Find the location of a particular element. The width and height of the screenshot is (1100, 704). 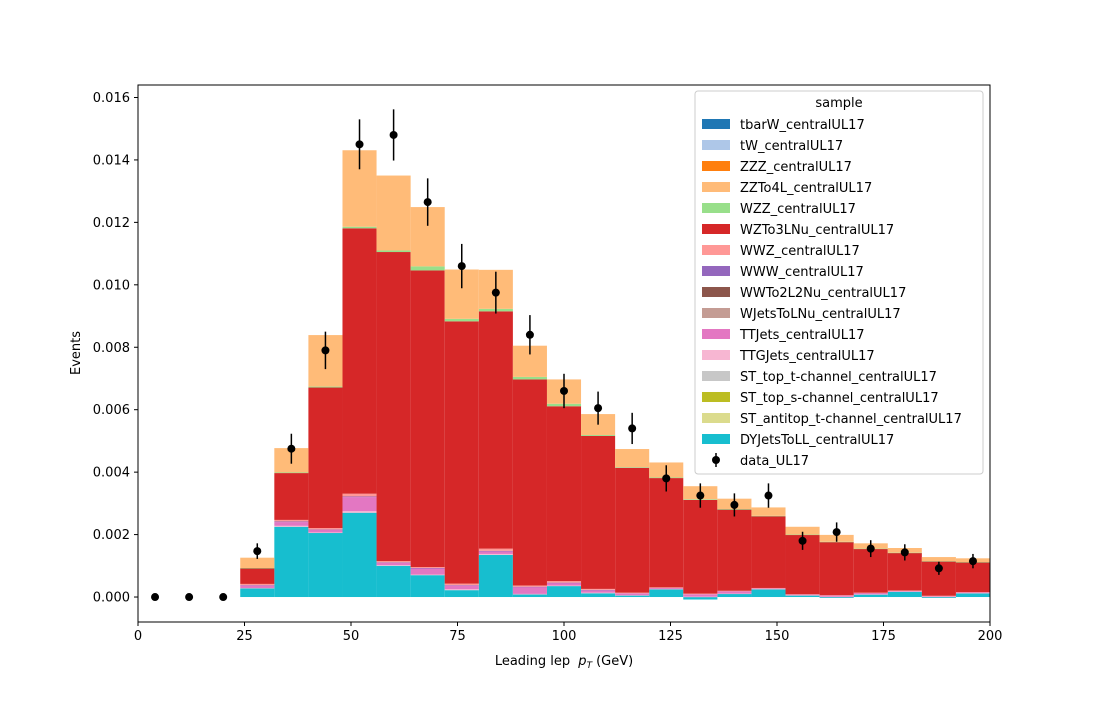

legend-label-wwto2l2nu-centralul17: WWTo2L2Nu_centralUL17 is located at coordinates (823, 293).